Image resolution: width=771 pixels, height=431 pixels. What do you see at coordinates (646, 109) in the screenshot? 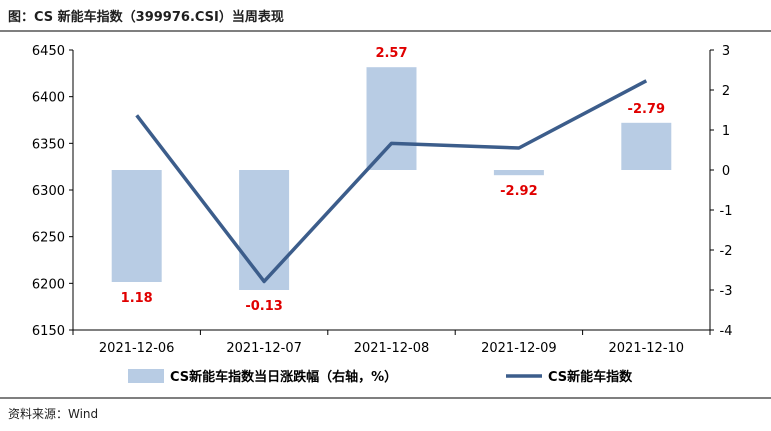
I see `bar-data-label: -2.79` at bounding box center [646, 109].